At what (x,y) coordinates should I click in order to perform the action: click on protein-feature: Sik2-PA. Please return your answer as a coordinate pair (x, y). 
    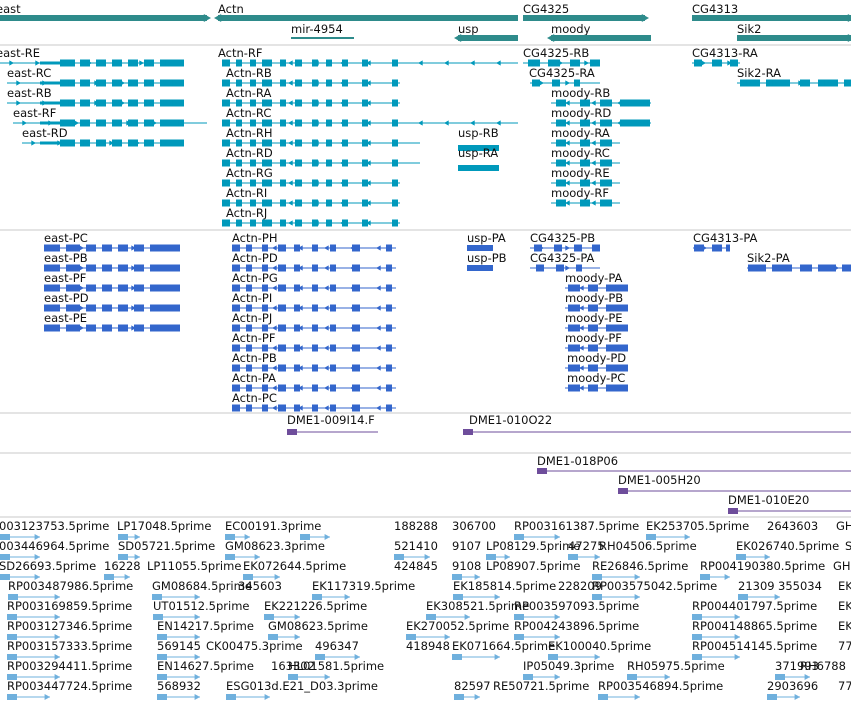
    Looking at the image, I should click on (799, 261).